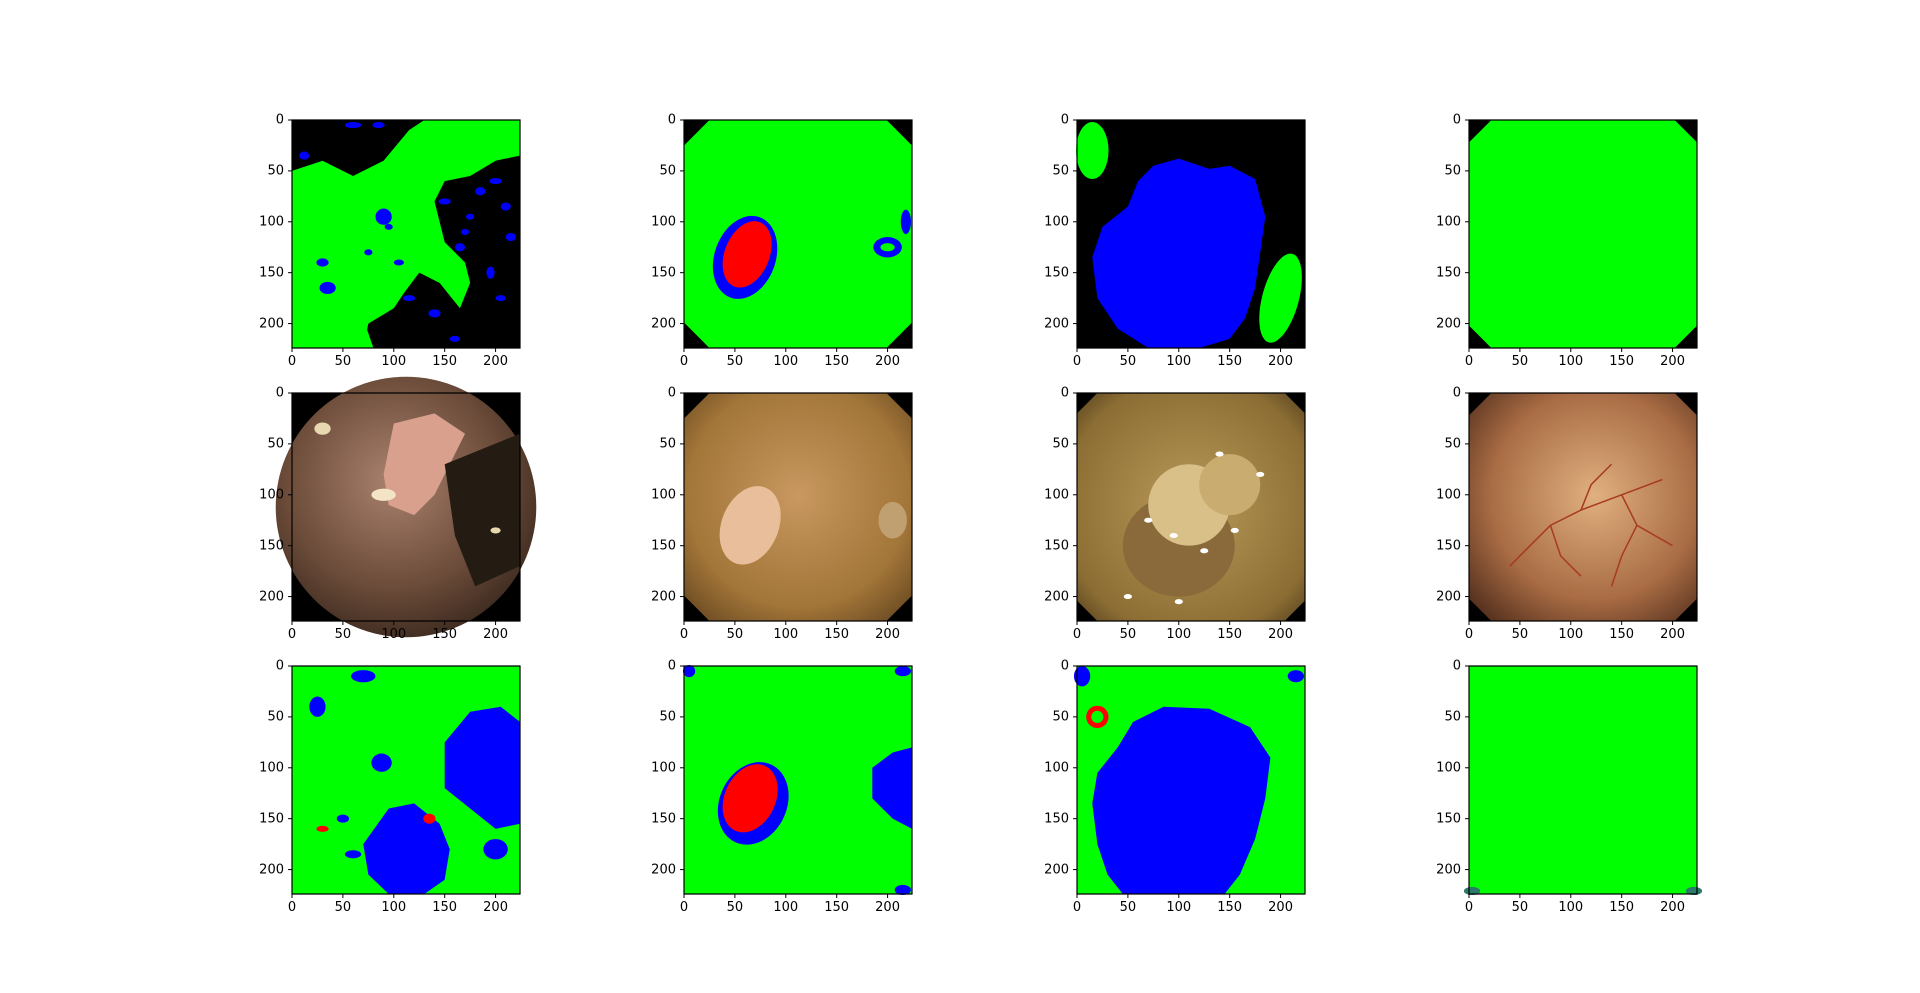  What do you see at coordinates (1092, 151) in the screenshot?
I see `green-tissue-region` at bounding box center [1092, 151].